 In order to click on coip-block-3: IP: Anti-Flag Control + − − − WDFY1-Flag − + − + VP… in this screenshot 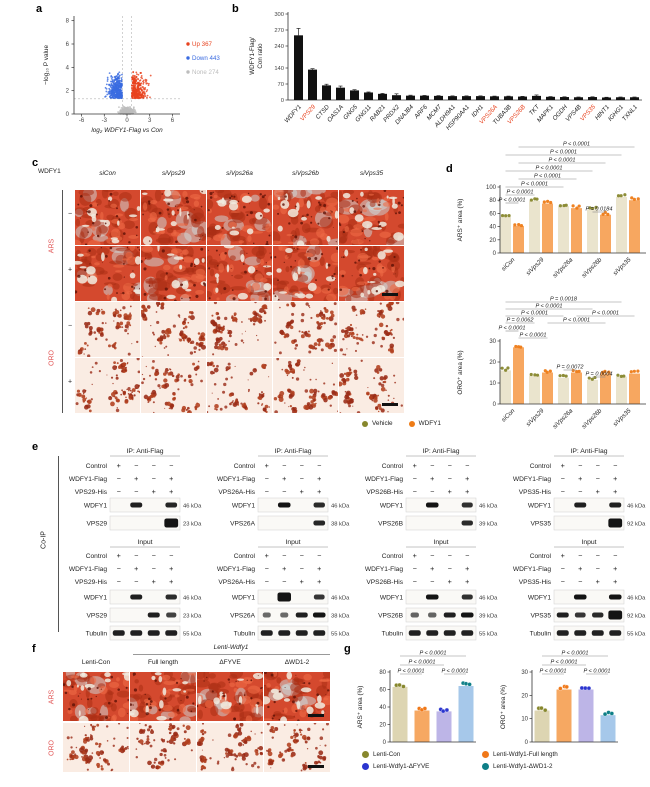, I will do `click(431, 544)`.